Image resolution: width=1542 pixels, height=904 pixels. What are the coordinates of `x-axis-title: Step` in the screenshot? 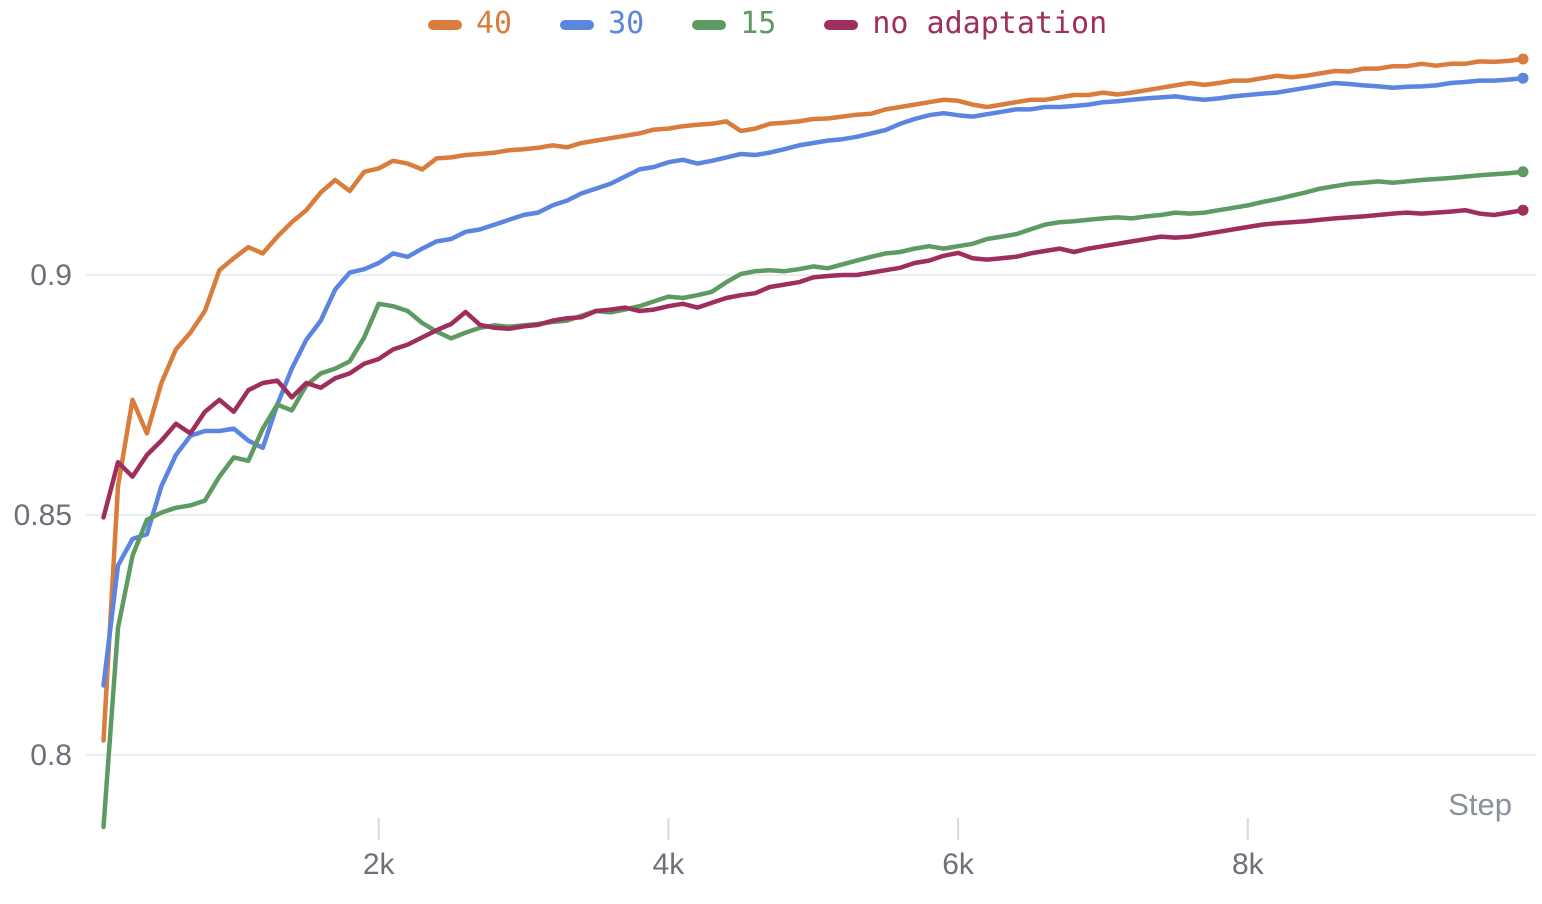 It's located at (1480, 804).